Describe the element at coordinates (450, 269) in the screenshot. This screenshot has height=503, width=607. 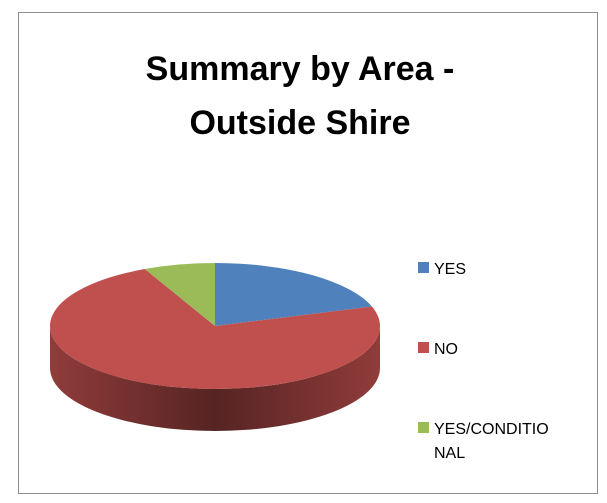
I see `legend-label: YES` at that location.